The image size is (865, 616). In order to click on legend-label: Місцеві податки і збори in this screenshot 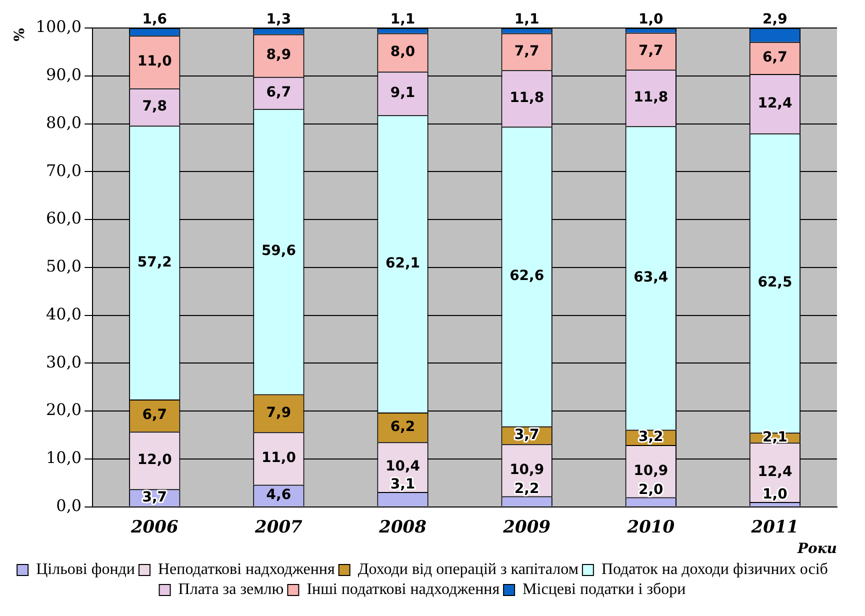, I will do `click(604, 589)`.